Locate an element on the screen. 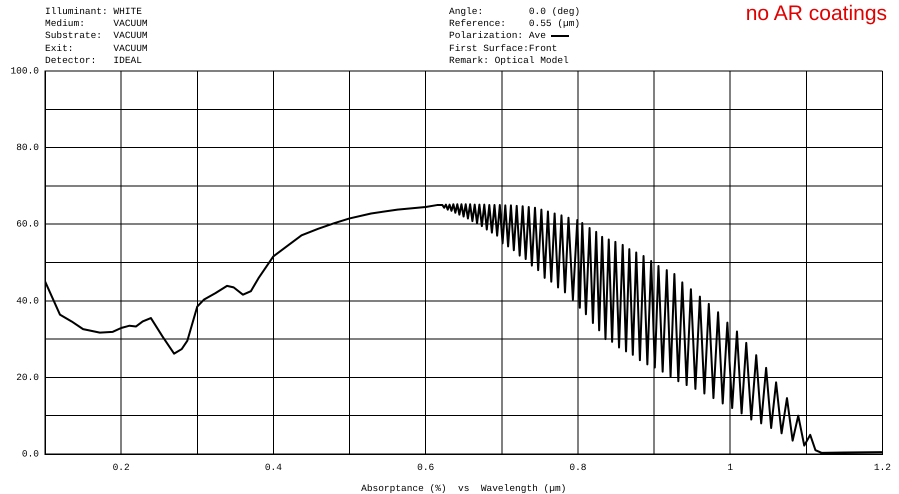 This screenshot has width=899, height=494. text: Exit: VACUUM is located at coordinates (96, 48).